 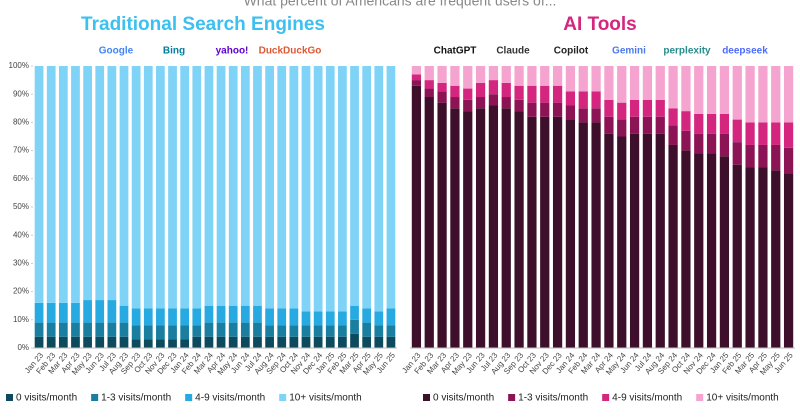 What do you see at coordinates (629, 51) in the screenshot?
I see `logo: Gemini` at bounding box center [629, 51].